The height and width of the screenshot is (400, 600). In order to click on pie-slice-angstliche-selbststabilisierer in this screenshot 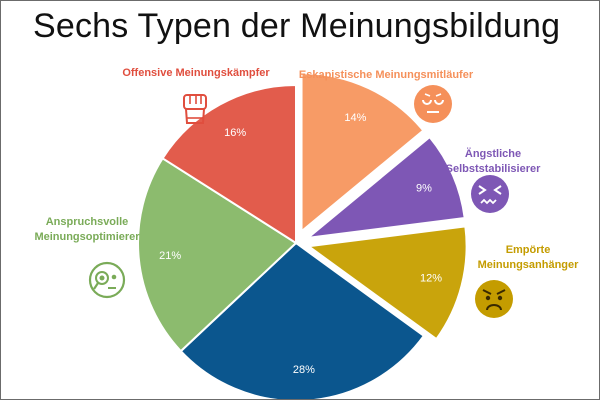, I will do `click(385, 187)`.